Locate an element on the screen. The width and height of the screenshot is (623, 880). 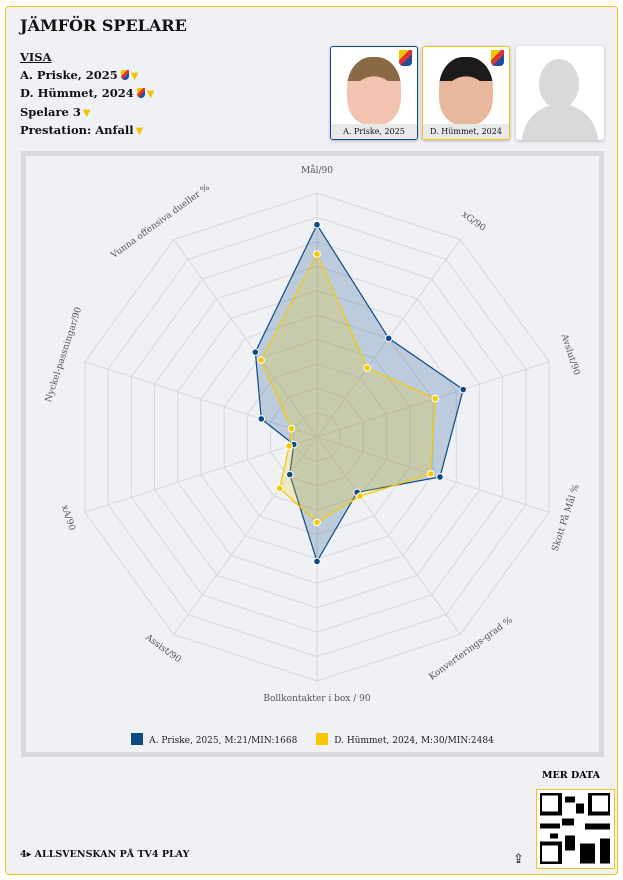
axis-label: xG/90 is located at coordinates (474, 222).